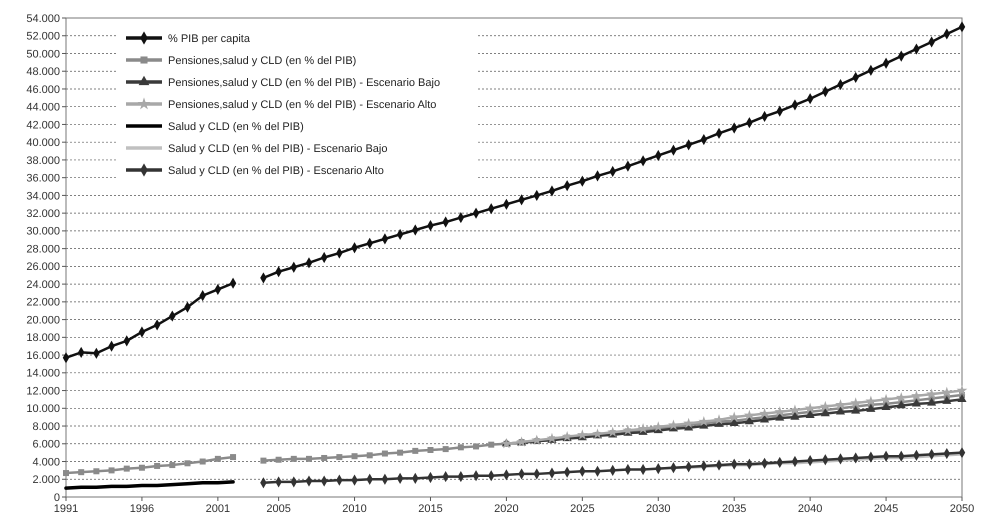 Image resolution: width=992 pixels, height=527 pixels. I want to click on legend-label: Pensiones,salud y CLD (en % del PIB) - Escenario Bajo, so click(304, 82).